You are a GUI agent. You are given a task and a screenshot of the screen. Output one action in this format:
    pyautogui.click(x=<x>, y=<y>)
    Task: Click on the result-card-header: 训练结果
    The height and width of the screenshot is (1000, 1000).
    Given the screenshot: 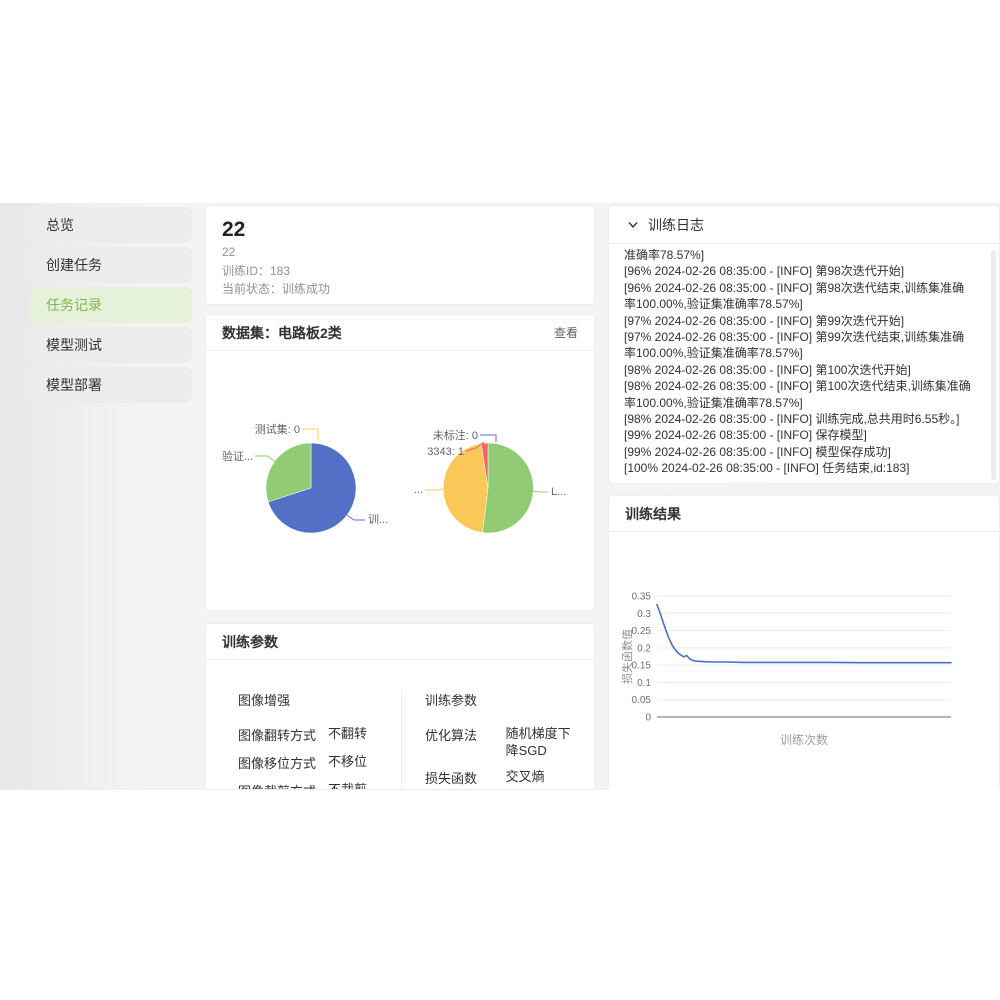 What is the action you would take?
    pyautogui.click(x=804, y=514)
    